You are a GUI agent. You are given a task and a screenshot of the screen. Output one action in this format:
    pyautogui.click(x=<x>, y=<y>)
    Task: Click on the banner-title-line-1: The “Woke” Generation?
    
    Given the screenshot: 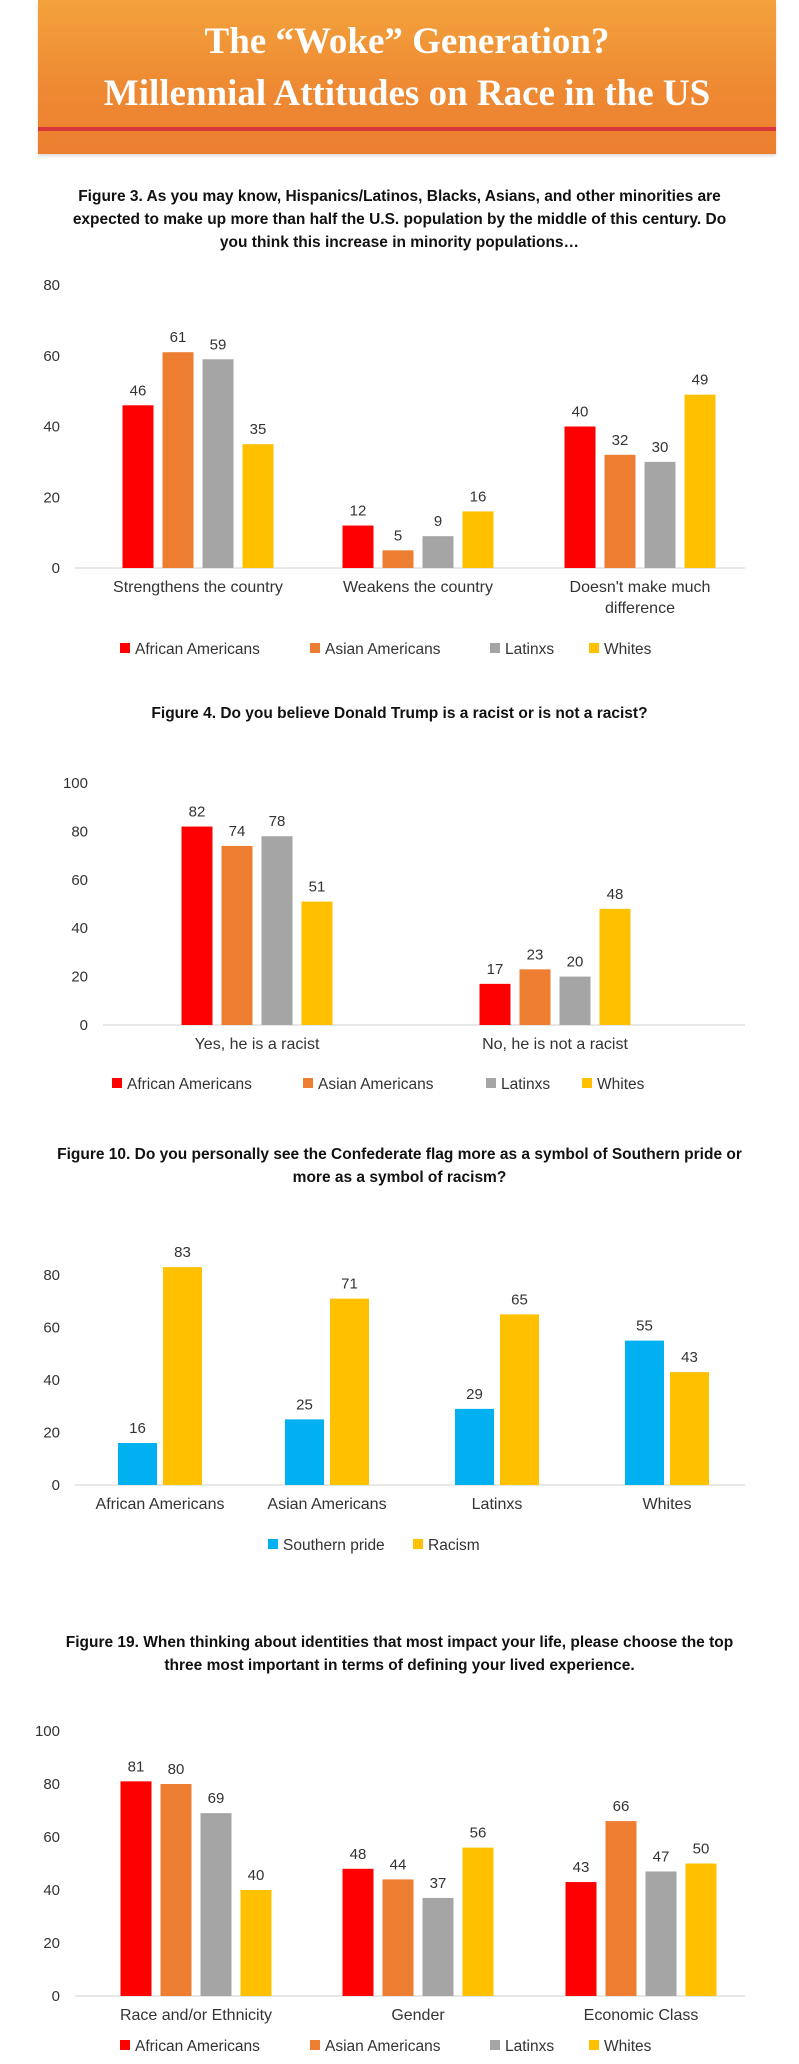 What is the action you would take?
    pyautogui.click(x=407, y=41)
    